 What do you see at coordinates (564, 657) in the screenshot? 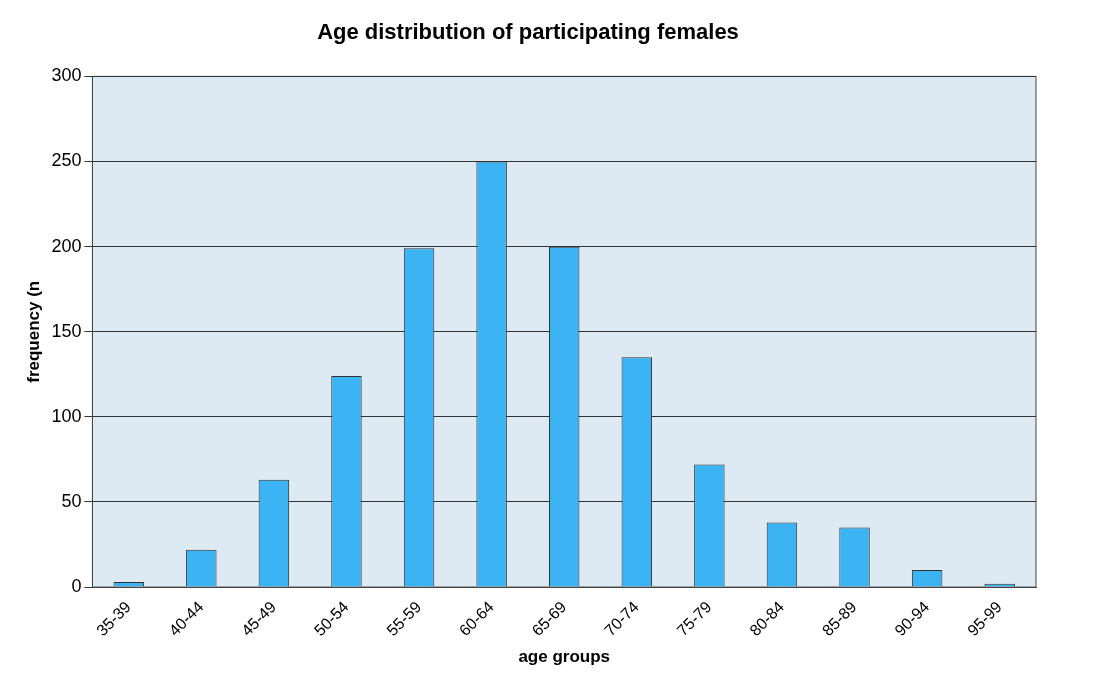
I see `x-axis-title: age groups` at bounding box center [564, 657].